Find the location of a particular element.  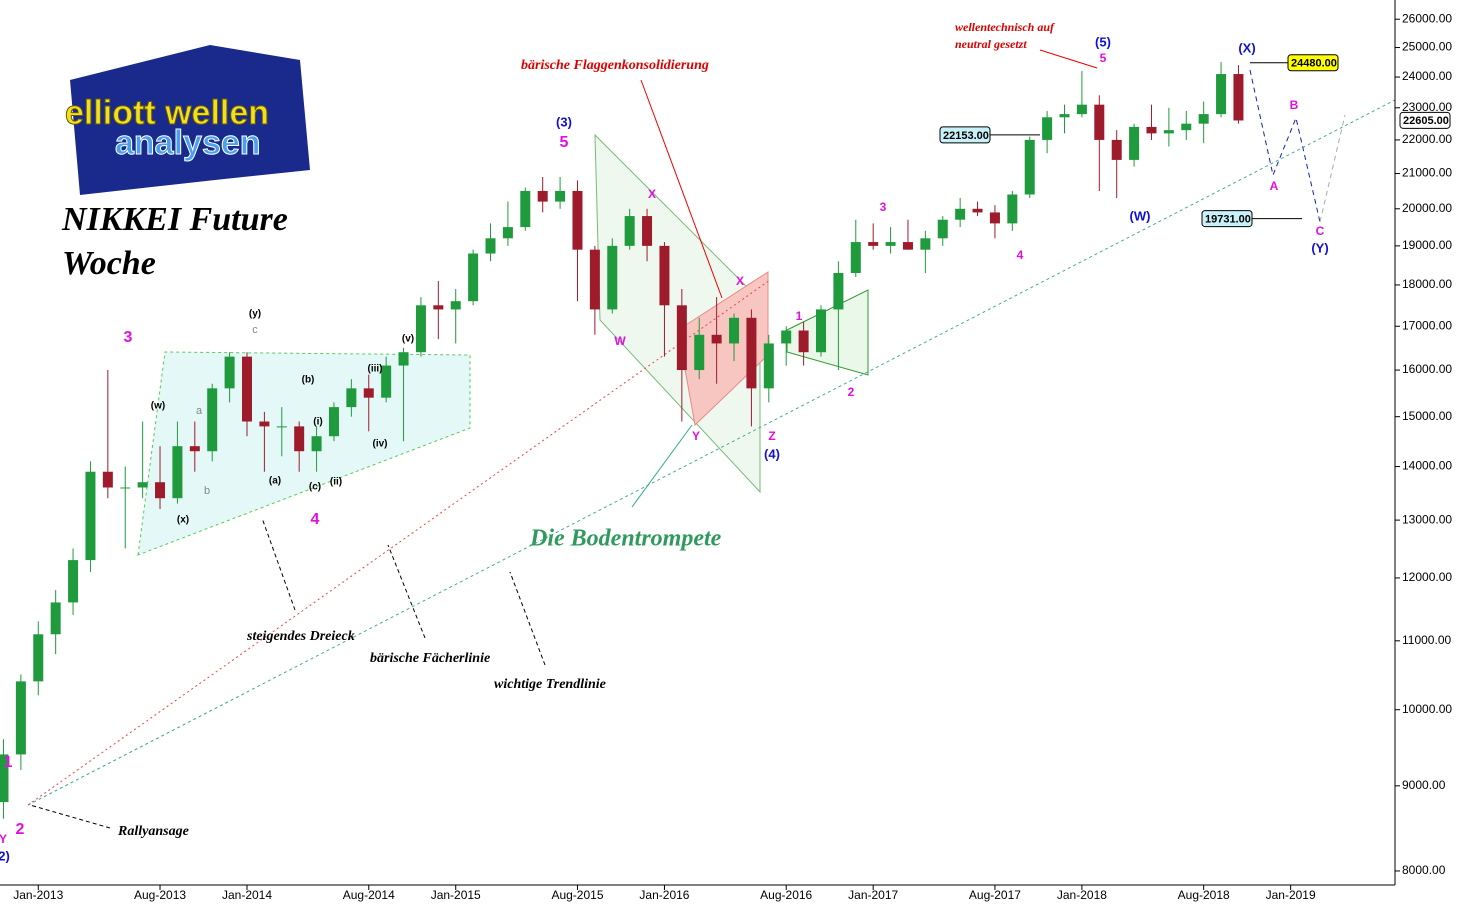

annotation: wichtige Trendlinie is located at coordinates (550, 684).